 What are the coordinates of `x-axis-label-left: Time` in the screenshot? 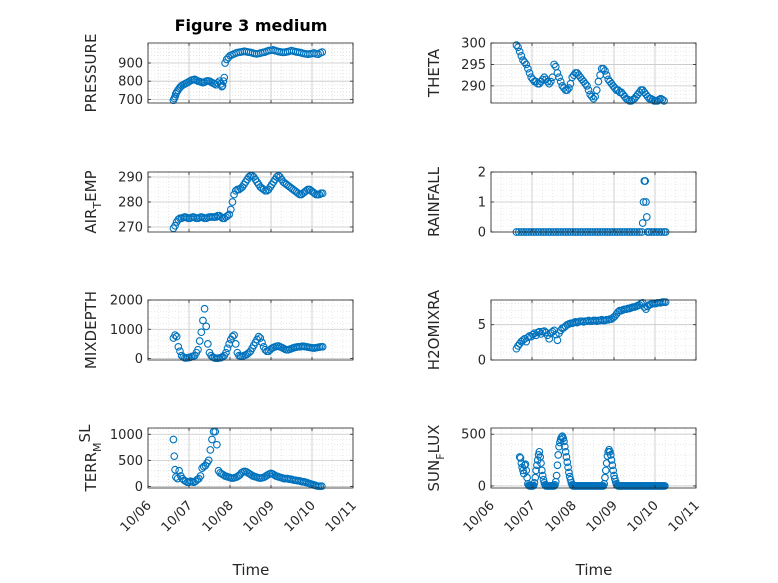 It's located at (251, 570).